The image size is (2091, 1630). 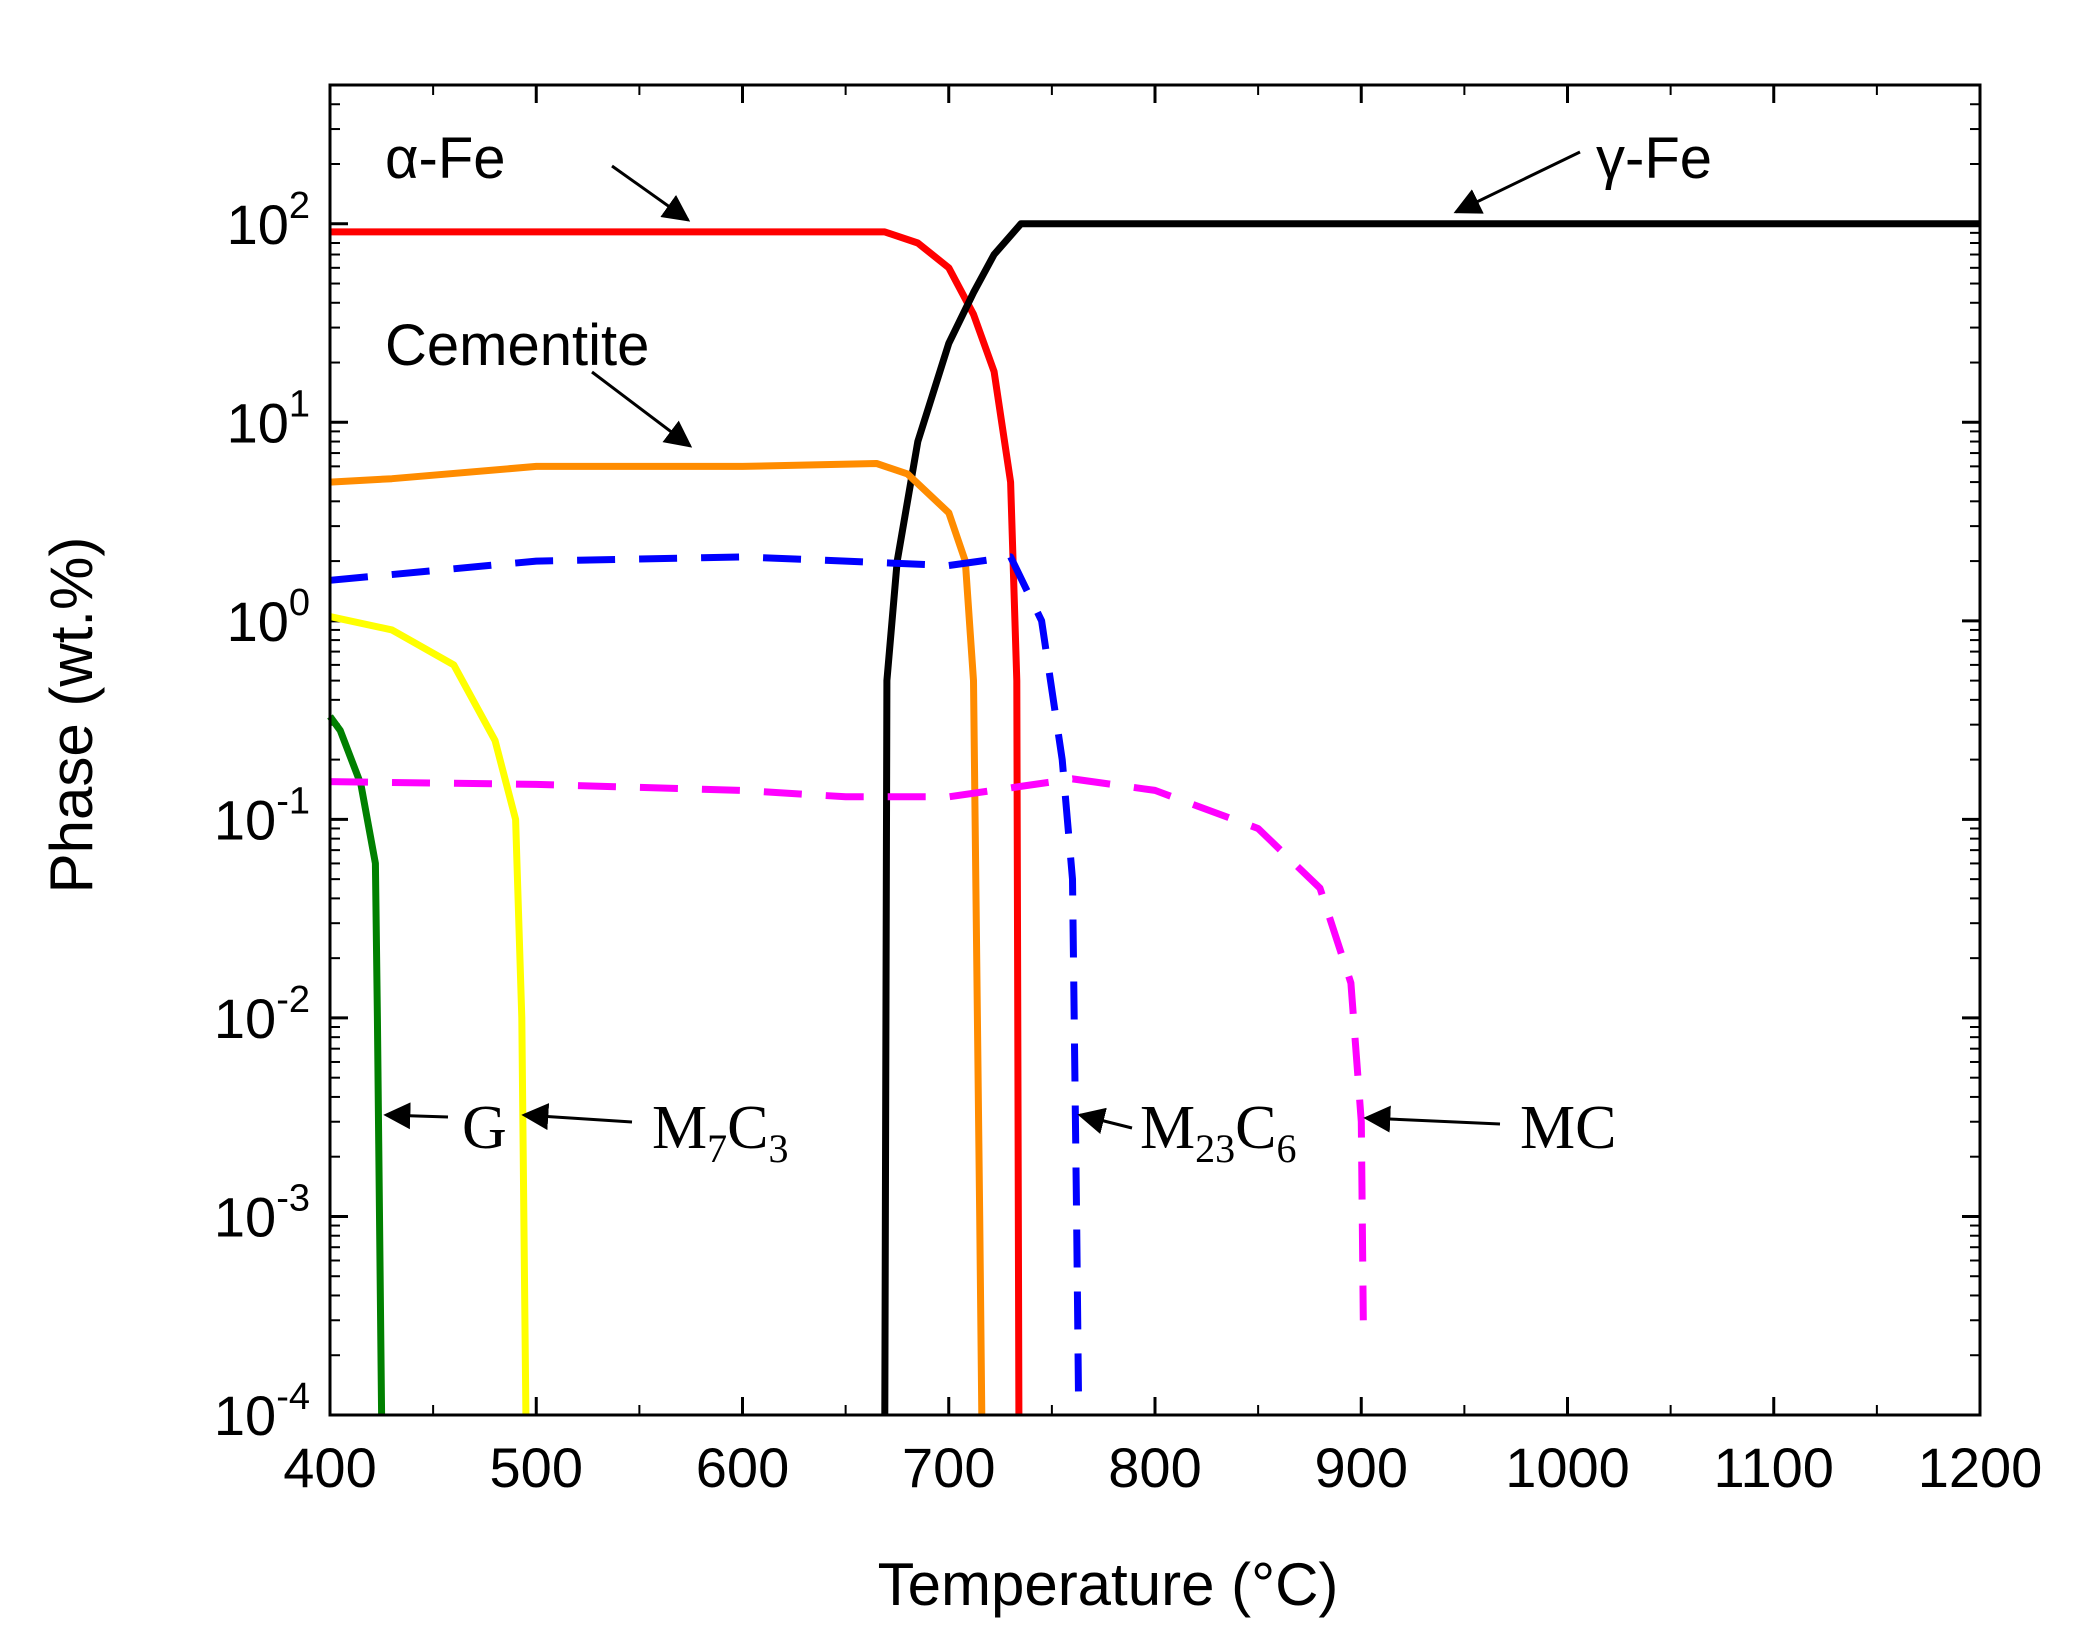 I want to click on x-tick-label: 500, so click(x=536, y=1467).